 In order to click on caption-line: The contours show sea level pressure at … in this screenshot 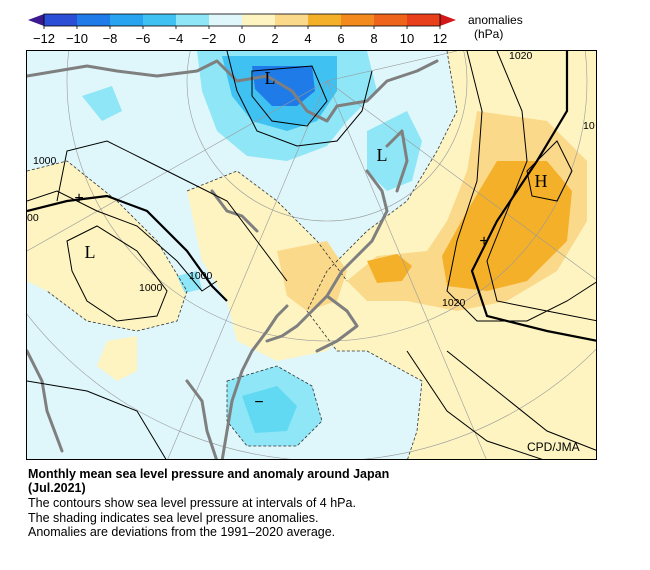, I will do `click(192, 503)`.